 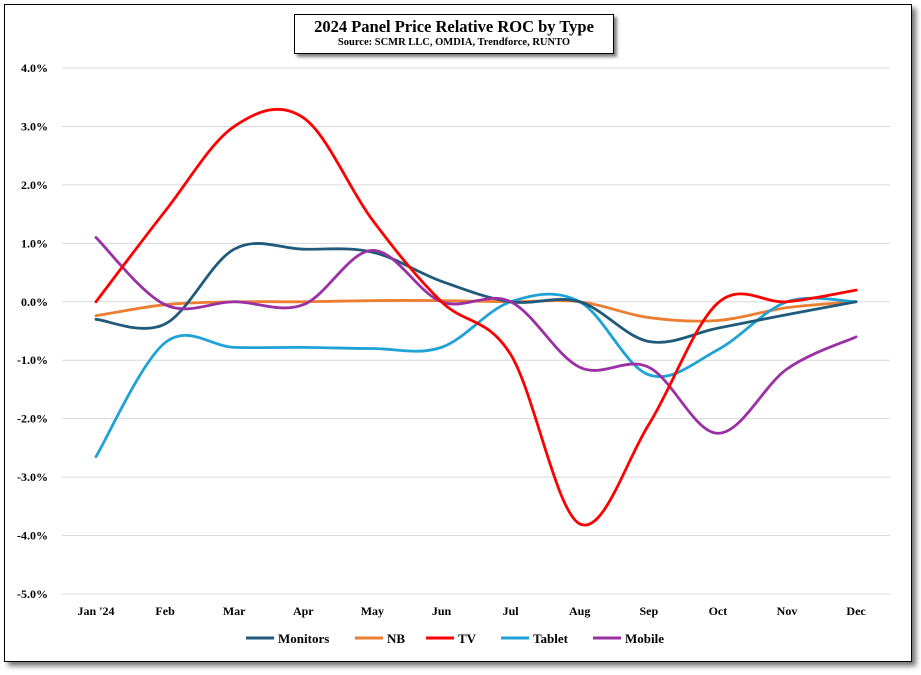 What do you see at coordinates (718, 611) in the screenshot?
I see `x-tick-label: Oct` at bounding box center [718, 611].